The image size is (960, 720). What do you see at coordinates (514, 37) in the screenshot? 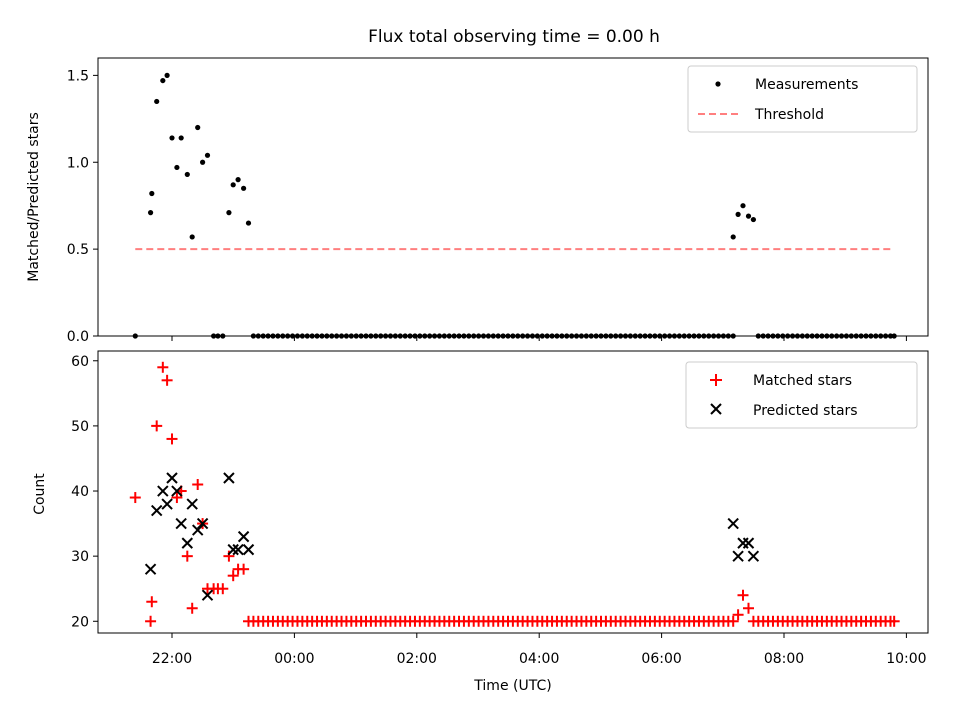
I see `chart-title: Flux total observing time = 0.00 h` at bounding box center [514, 37].